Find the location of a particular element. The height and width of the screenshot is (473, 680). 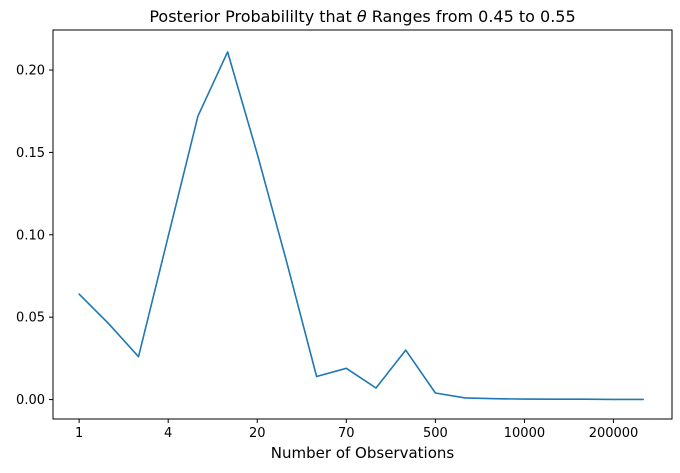

y-tick-label: 0.05 is located at coordinates (30, 318).